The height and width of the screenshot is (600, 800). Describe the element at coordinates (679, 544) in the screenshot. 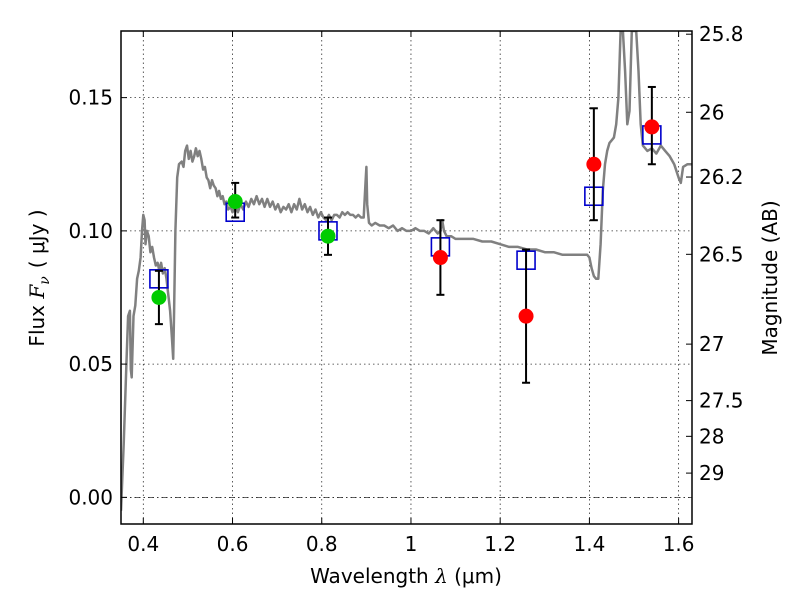

I see `x-tick-label: 1.6` at that location.